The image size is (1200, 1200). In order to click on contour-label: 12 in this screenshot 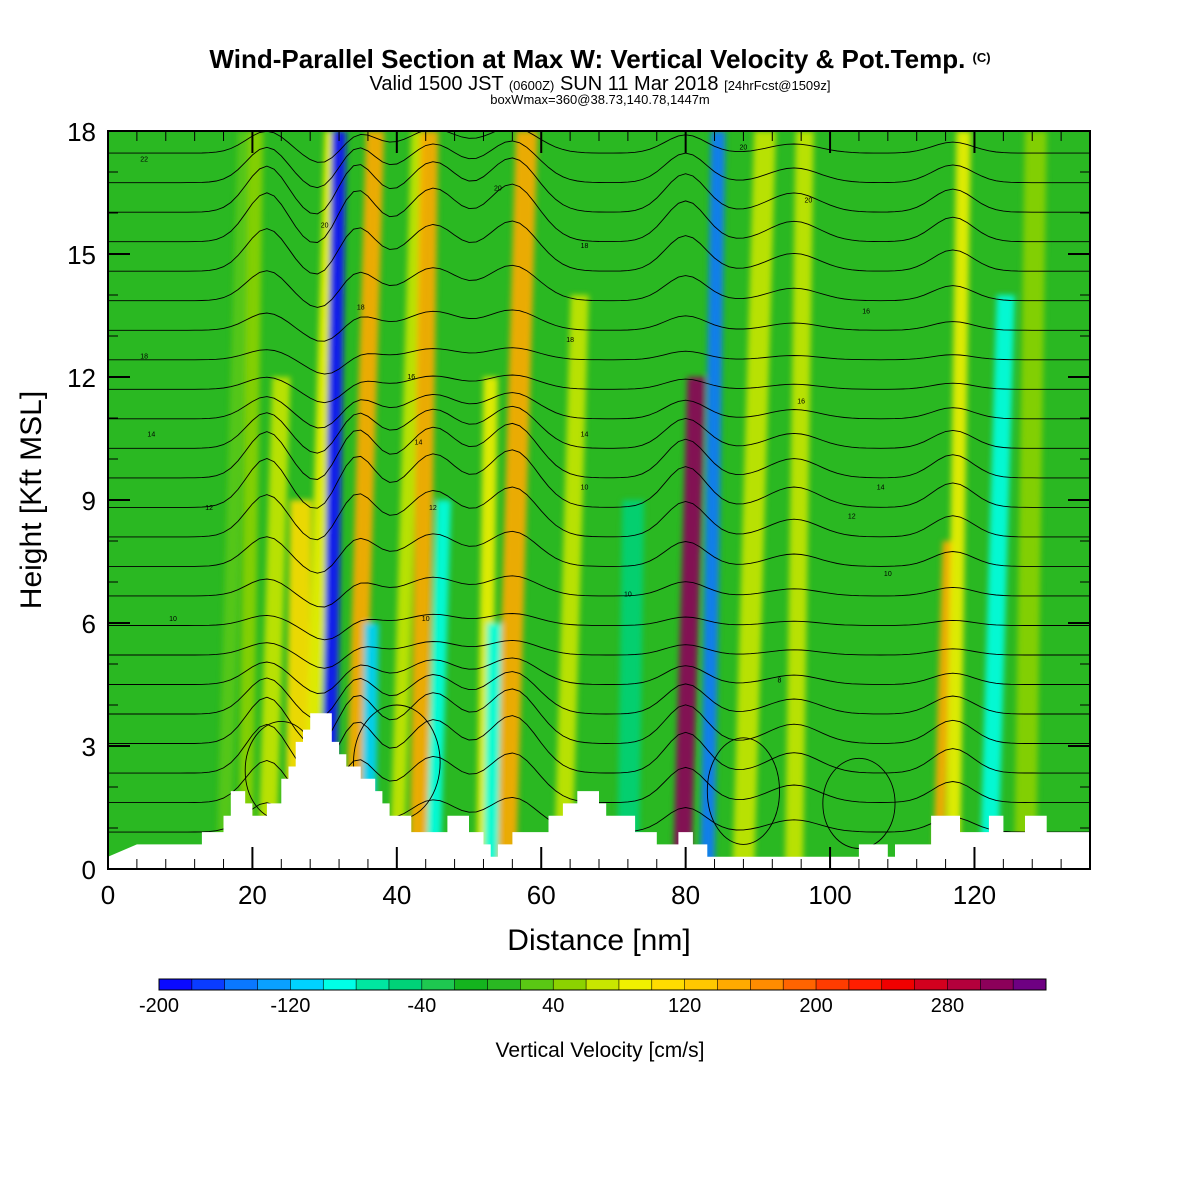, I will do `click(433, 508)`.